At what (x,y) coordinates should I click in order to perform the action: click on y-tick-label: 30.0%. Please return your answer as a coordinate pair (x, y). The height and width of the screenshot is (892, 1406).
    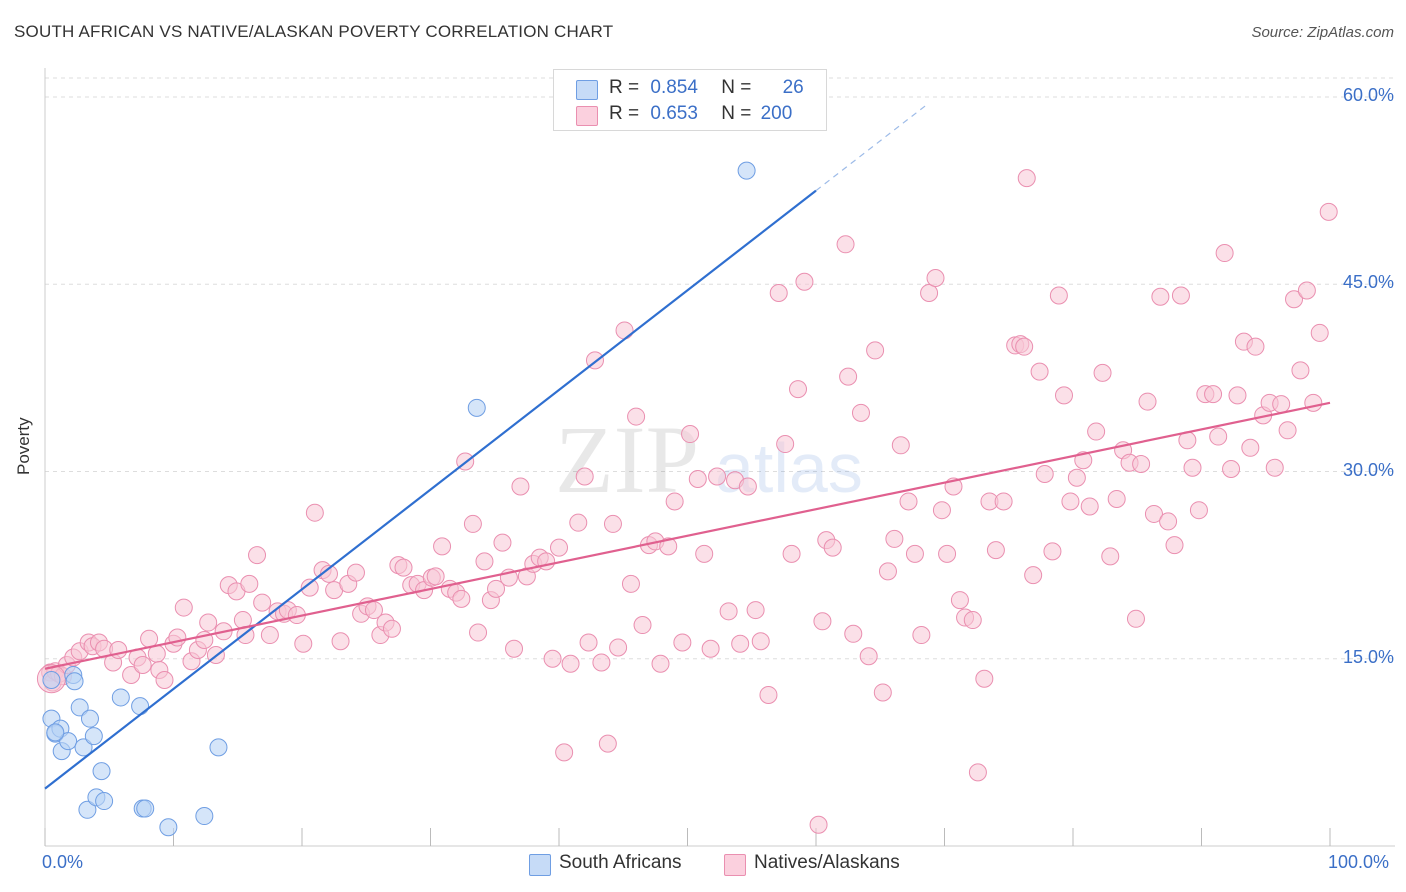
    Looking at the image, I should click on (1368, 469).